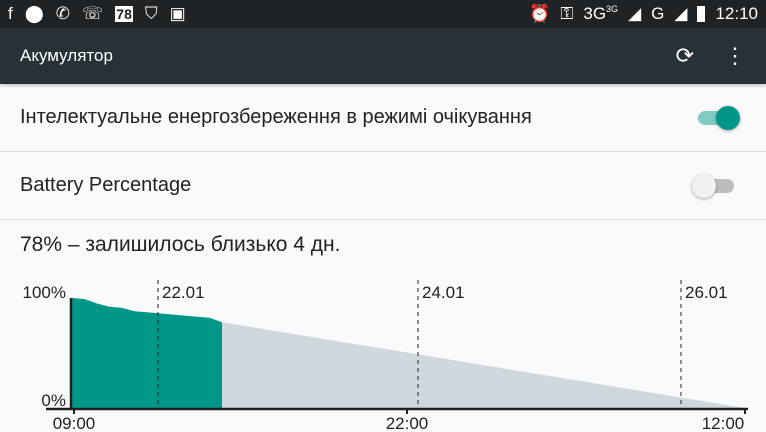 The width and height of the screenshot is (766, 432). What do you see at coordinates (713, 185) in the screenshot?
I see `battery-percentage-toggle` at bounding box center [713, 185].